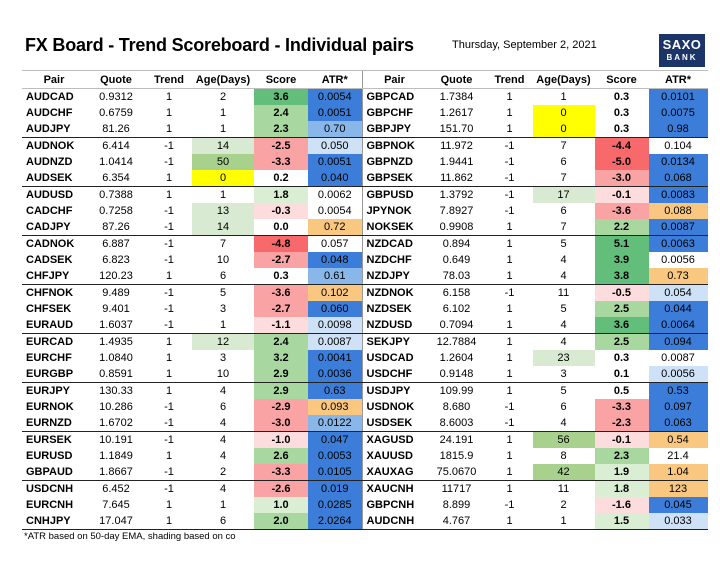  Describe the element at coordinates (621, 194) in the screenshot. I see `score-cell: -0.1` at that location.